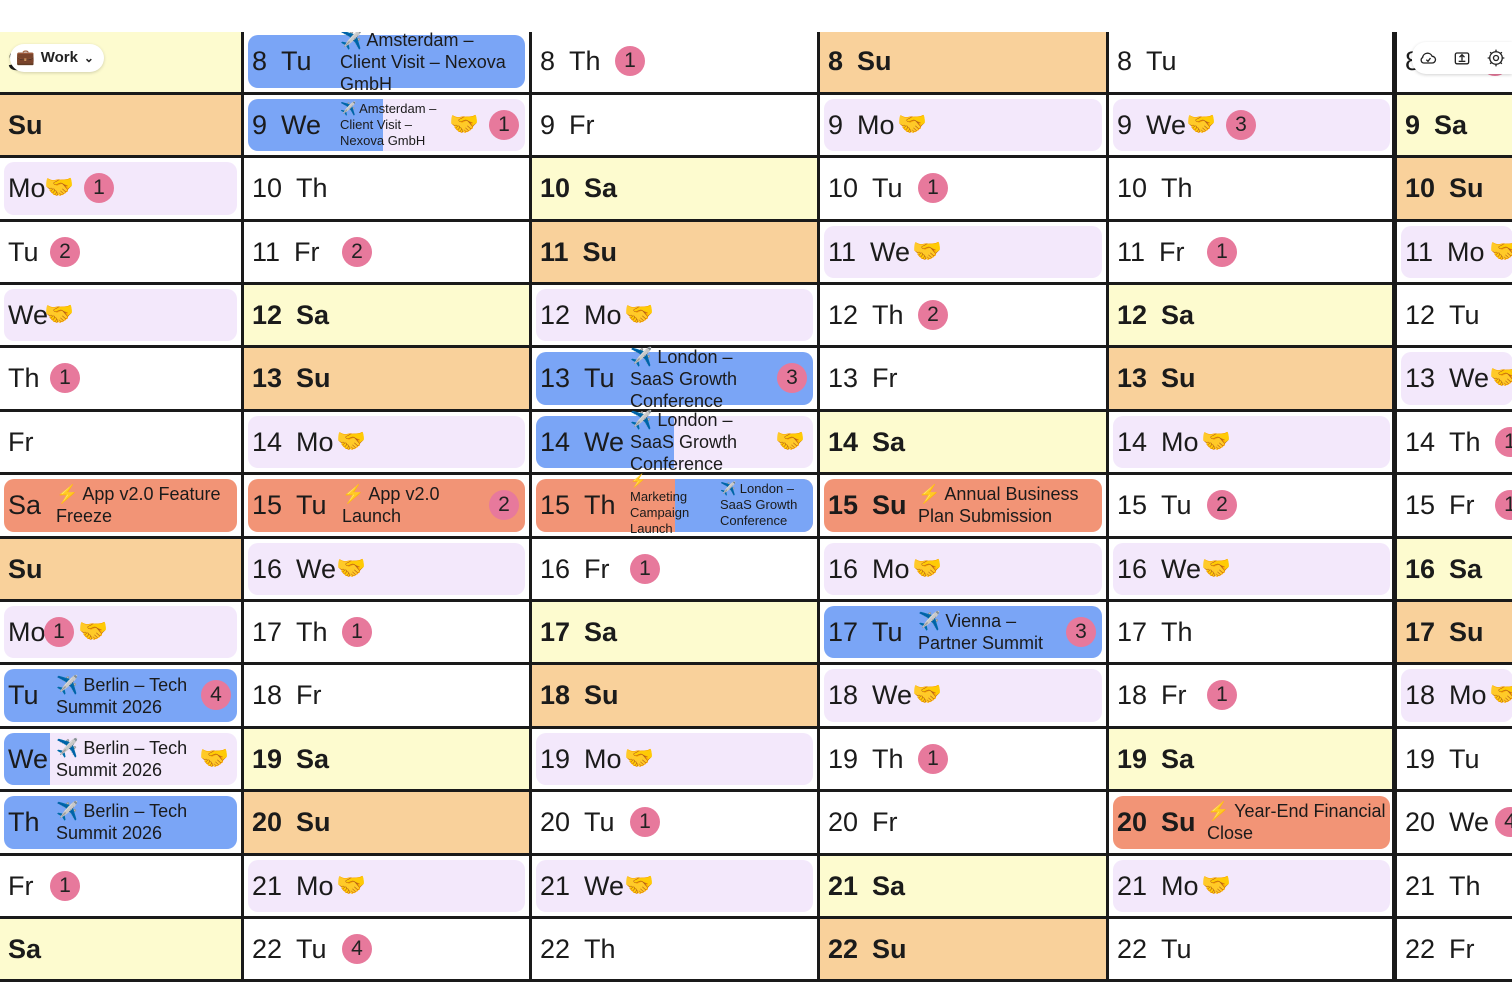  What do you see at coordinates (1251, 950) in the screenshot?
I see `day-cell: 22 Tu` at bounding box center [1251, 950].